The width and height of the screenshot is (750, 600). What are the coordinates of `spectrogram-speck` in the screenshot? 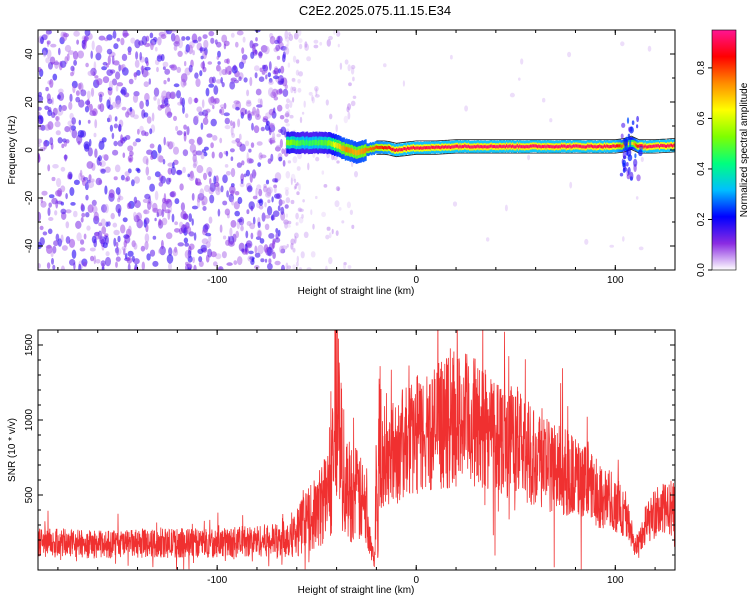 It's located at (451, 57).